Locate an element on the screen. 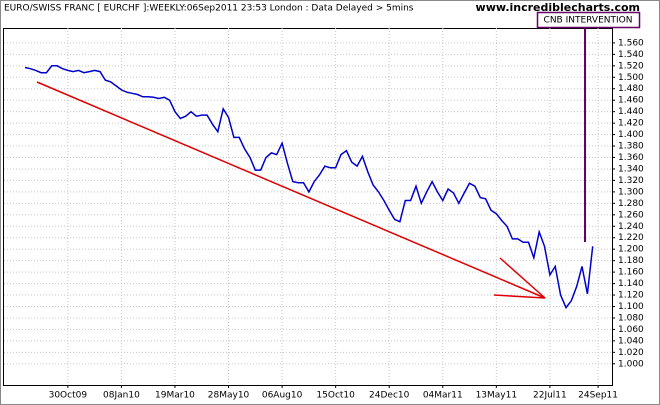  y-tick-label: 1.480 is located at coordinates (631, 89).